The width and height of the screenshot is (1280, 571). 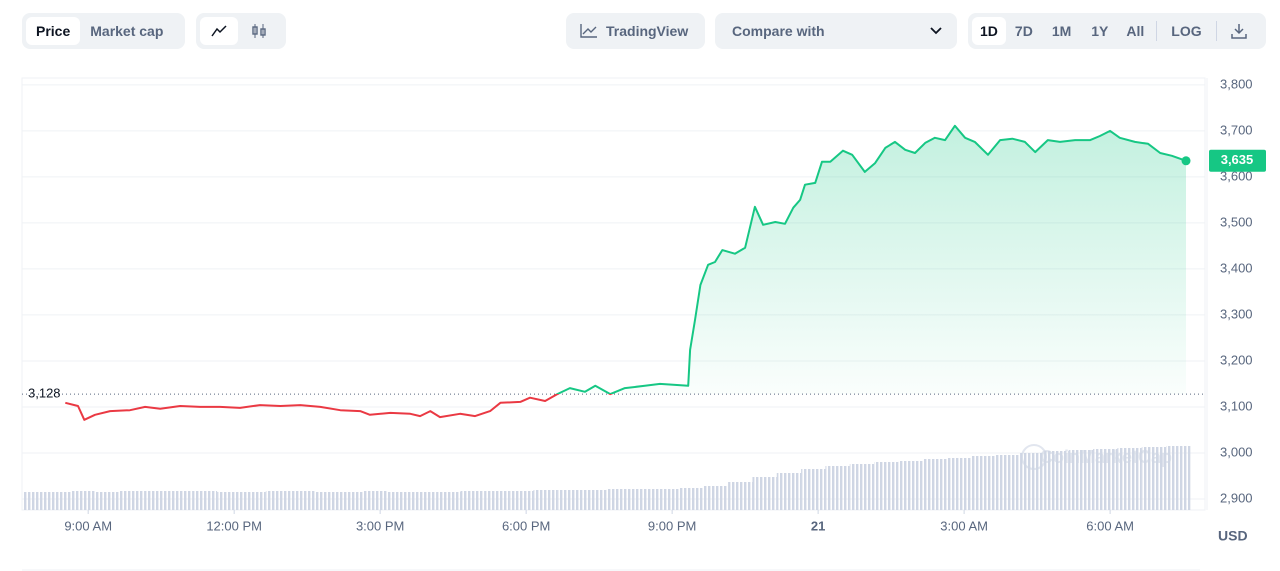 I want to click on x-tick-label: 6:00 AM, so click(x=1110, y=525).